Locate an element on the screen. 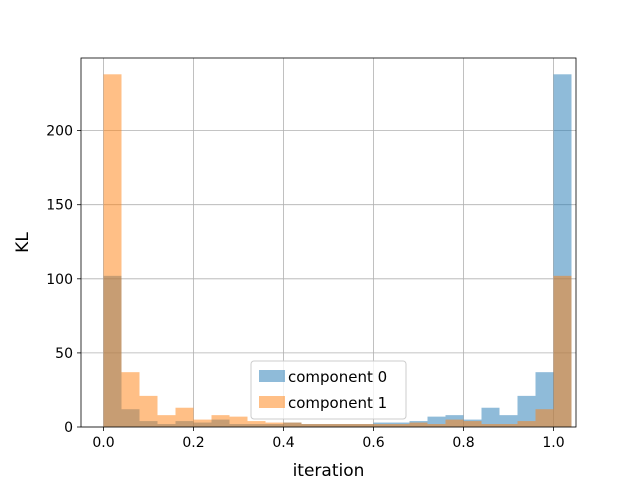 The image size is (640, 480). y-tick-label-0: 0 is located at coordinates (68, 428).